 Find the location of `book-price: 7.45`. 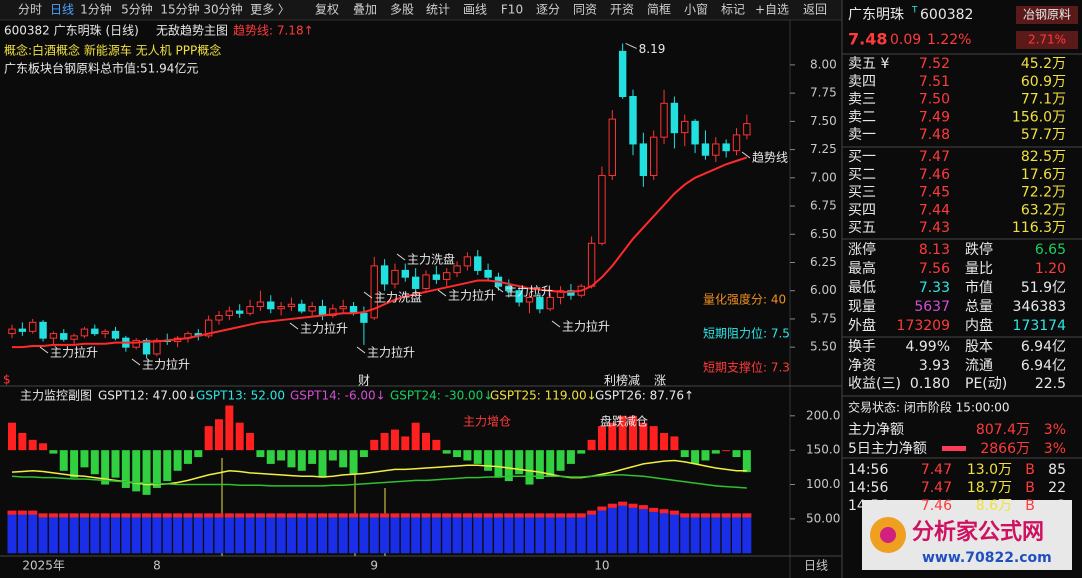

book-price: 7.45 is located at coordinates (934, 193).